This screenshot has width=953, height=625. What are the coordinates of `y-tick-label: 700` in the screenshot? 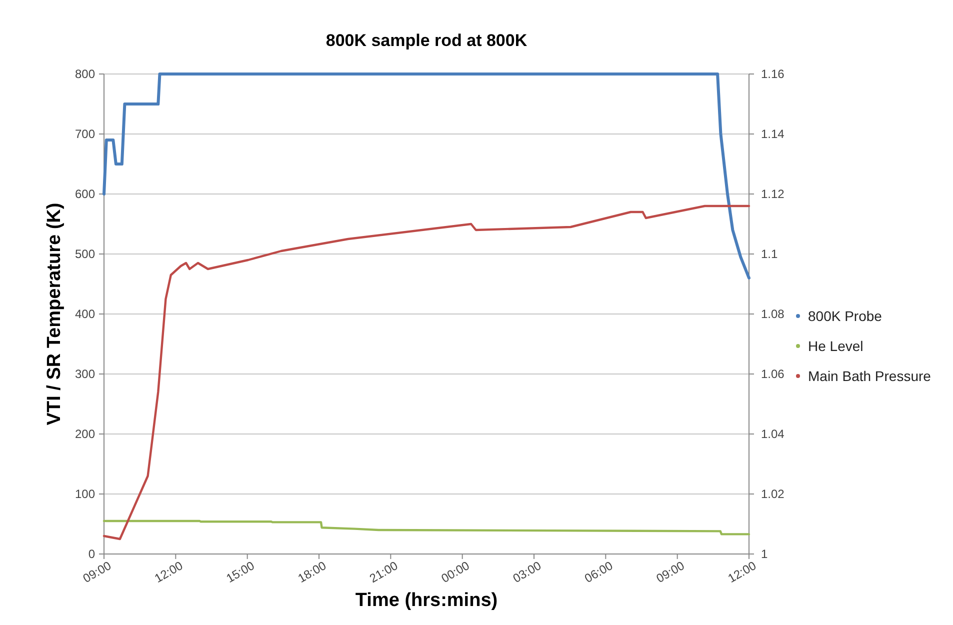 It's located at (85, 134).